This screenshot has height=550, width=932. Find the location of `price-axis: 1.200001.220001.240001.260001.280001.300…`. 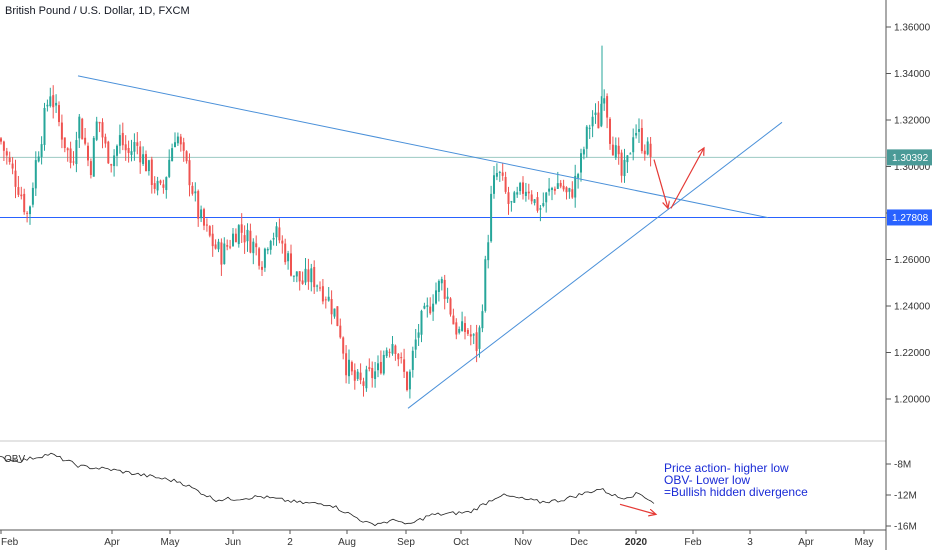

price-axis: 1.200001.220001.240001.260001.280001.300… is located at coordinates (908, 214).